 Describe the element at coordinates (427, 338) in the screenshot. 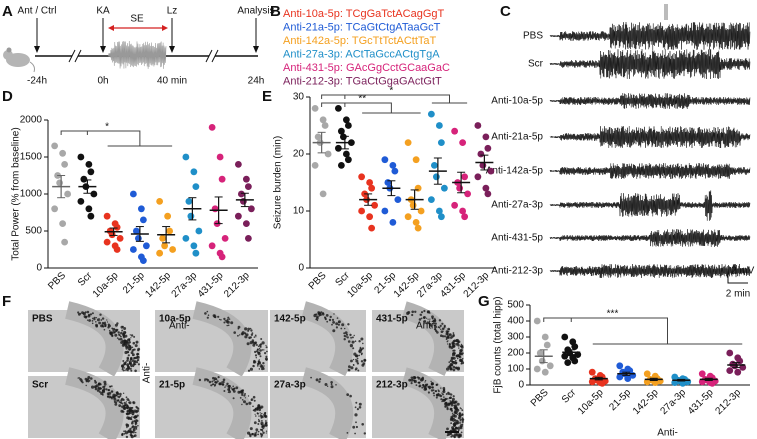

I see `tissue-band` at that location.